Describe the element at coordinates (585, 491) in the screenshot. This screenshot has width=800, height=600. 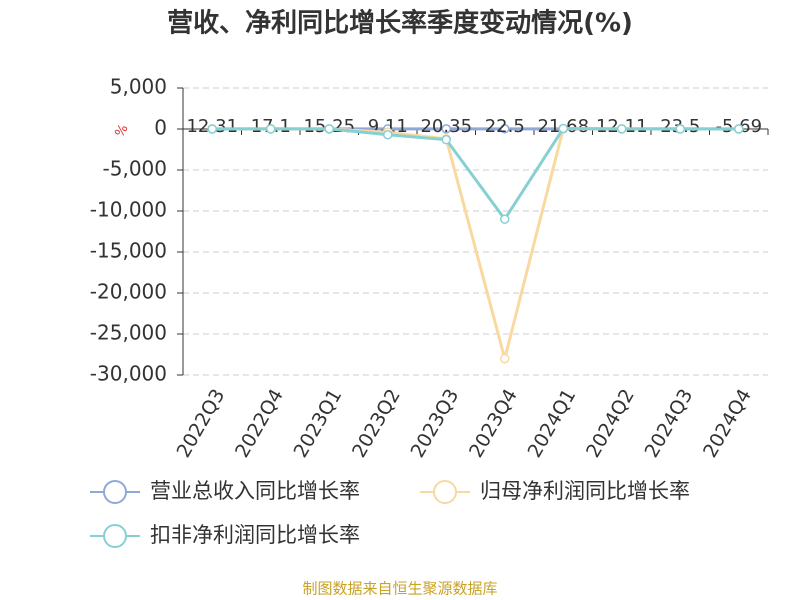
I see `legend-label: 归母净利润同比增长率` at that location.